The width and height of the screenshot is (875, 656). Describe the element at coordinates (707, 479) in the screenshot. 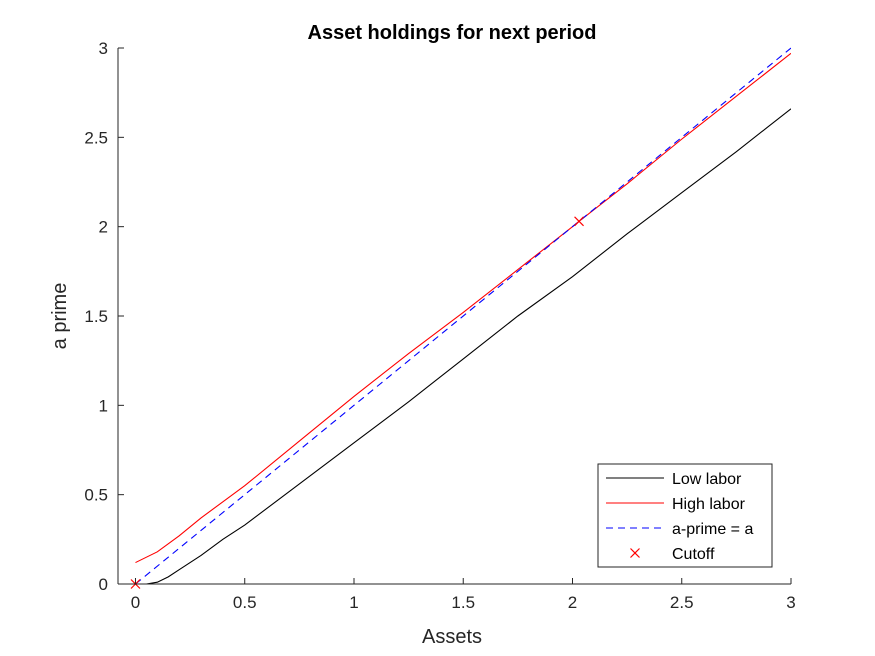

I see `legend-label-low-labor: Low labor` at that location.